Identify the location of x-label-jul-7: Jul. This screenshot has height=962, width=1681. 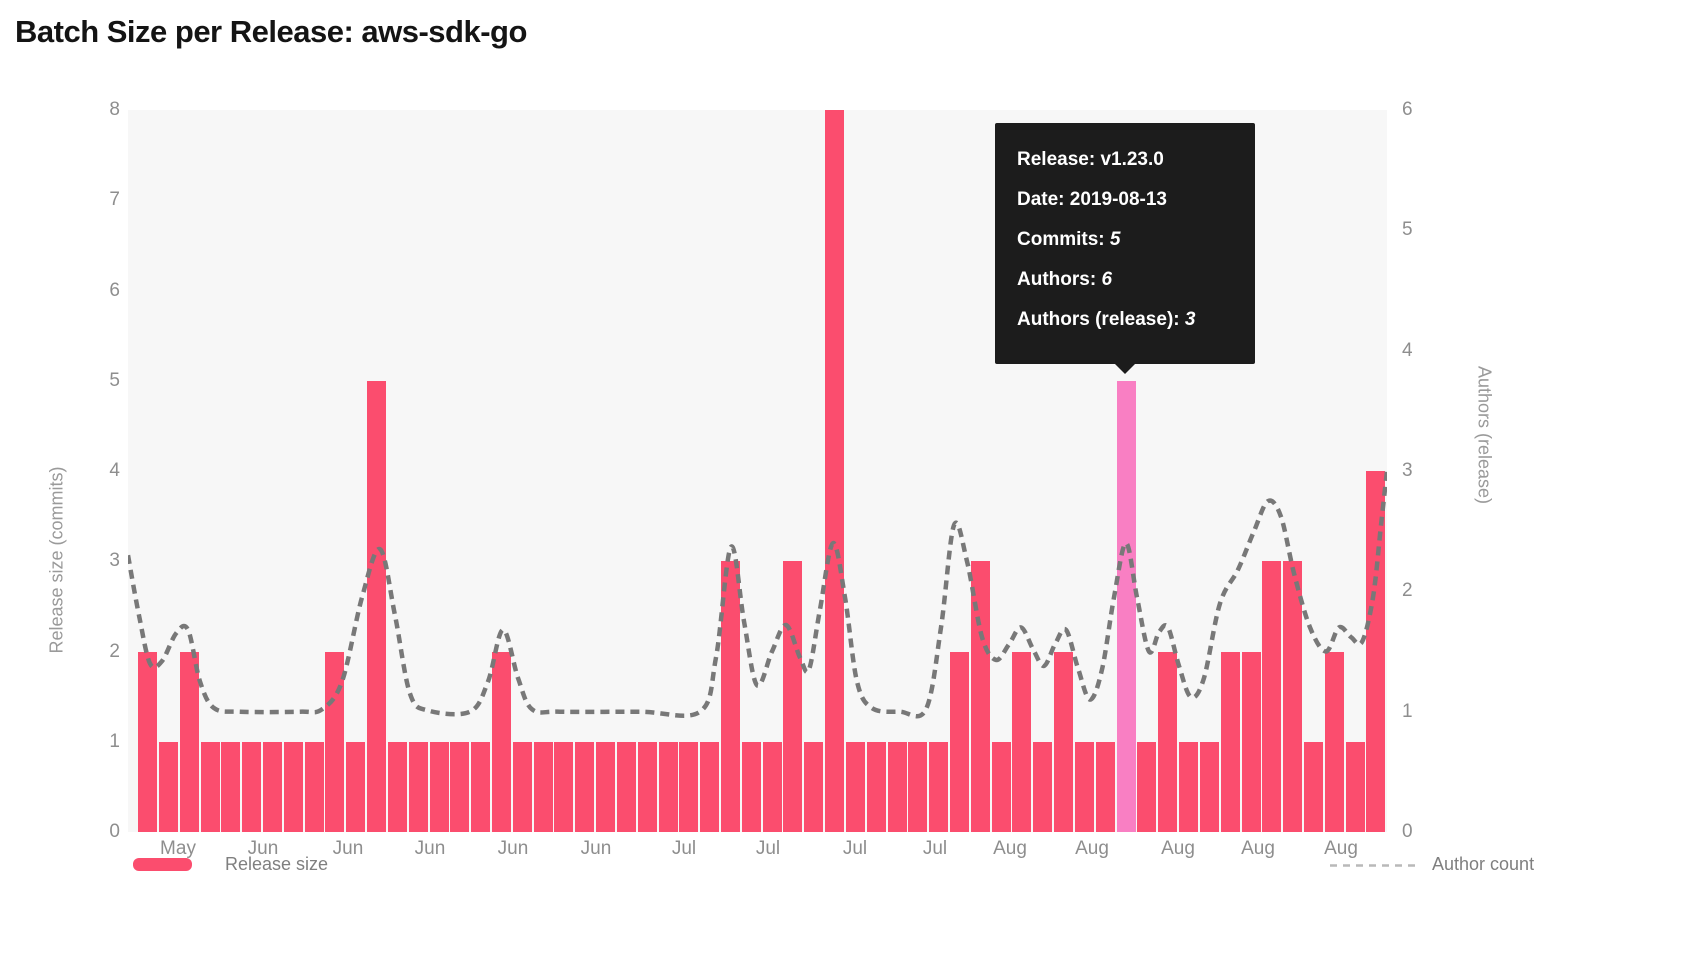
(768, 848).